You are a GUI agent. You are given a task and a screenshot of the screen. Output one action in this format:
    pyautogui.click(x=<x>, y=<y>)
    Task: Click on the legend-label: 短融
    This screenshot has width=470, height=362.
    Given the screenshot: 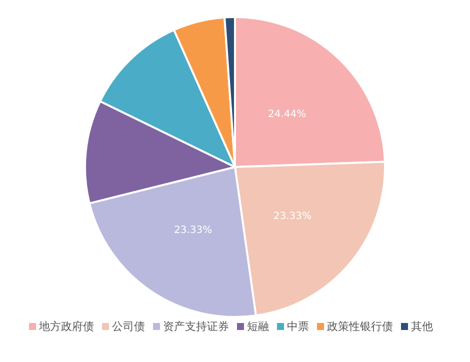 What is the action you would take?
    pyautogui.click(x=258, y=326)
    